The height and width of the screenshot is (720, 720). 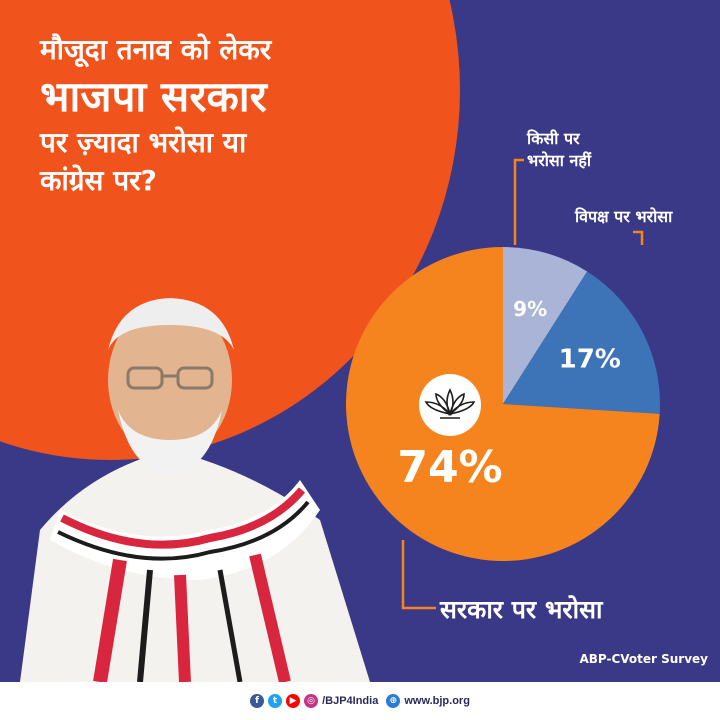 I want to click on slice-opposition, so click(x=581, y=342).